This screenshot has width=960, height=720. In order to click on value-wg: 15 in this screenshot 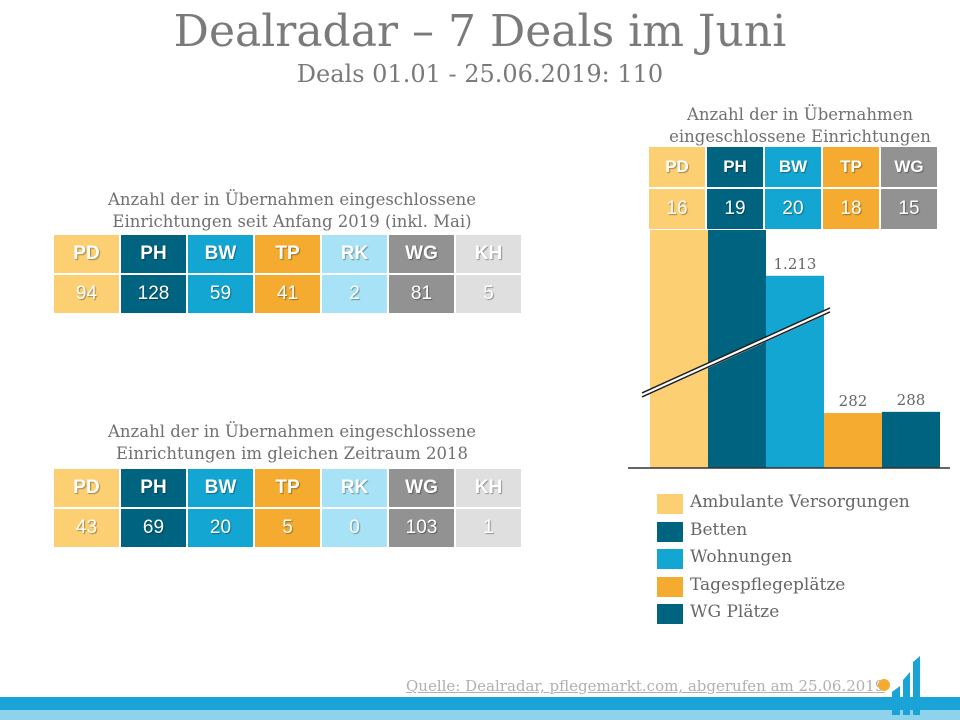, I will do `click(909, 209)`.